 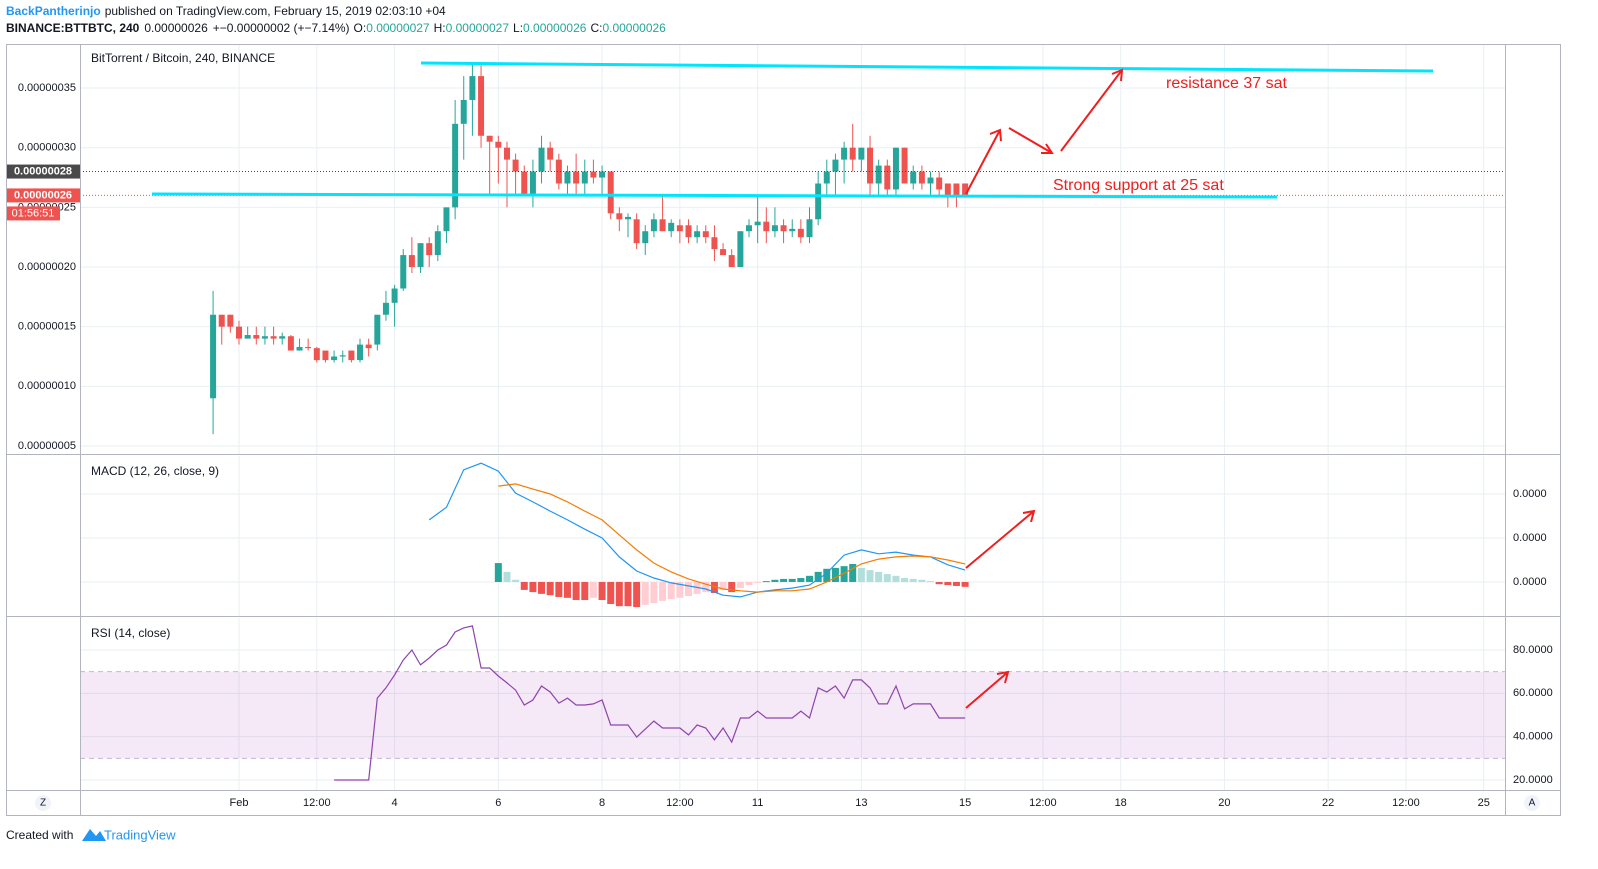 I want to click on price-label: 0.00000028, so click(x=43, y=171).